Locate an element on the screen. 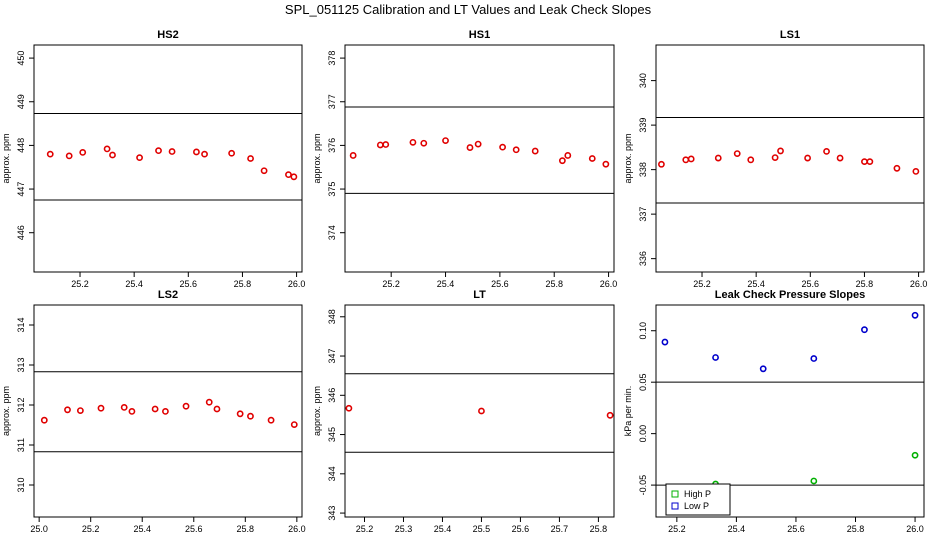  legend-label: High P is located at coordinates (697, 494).